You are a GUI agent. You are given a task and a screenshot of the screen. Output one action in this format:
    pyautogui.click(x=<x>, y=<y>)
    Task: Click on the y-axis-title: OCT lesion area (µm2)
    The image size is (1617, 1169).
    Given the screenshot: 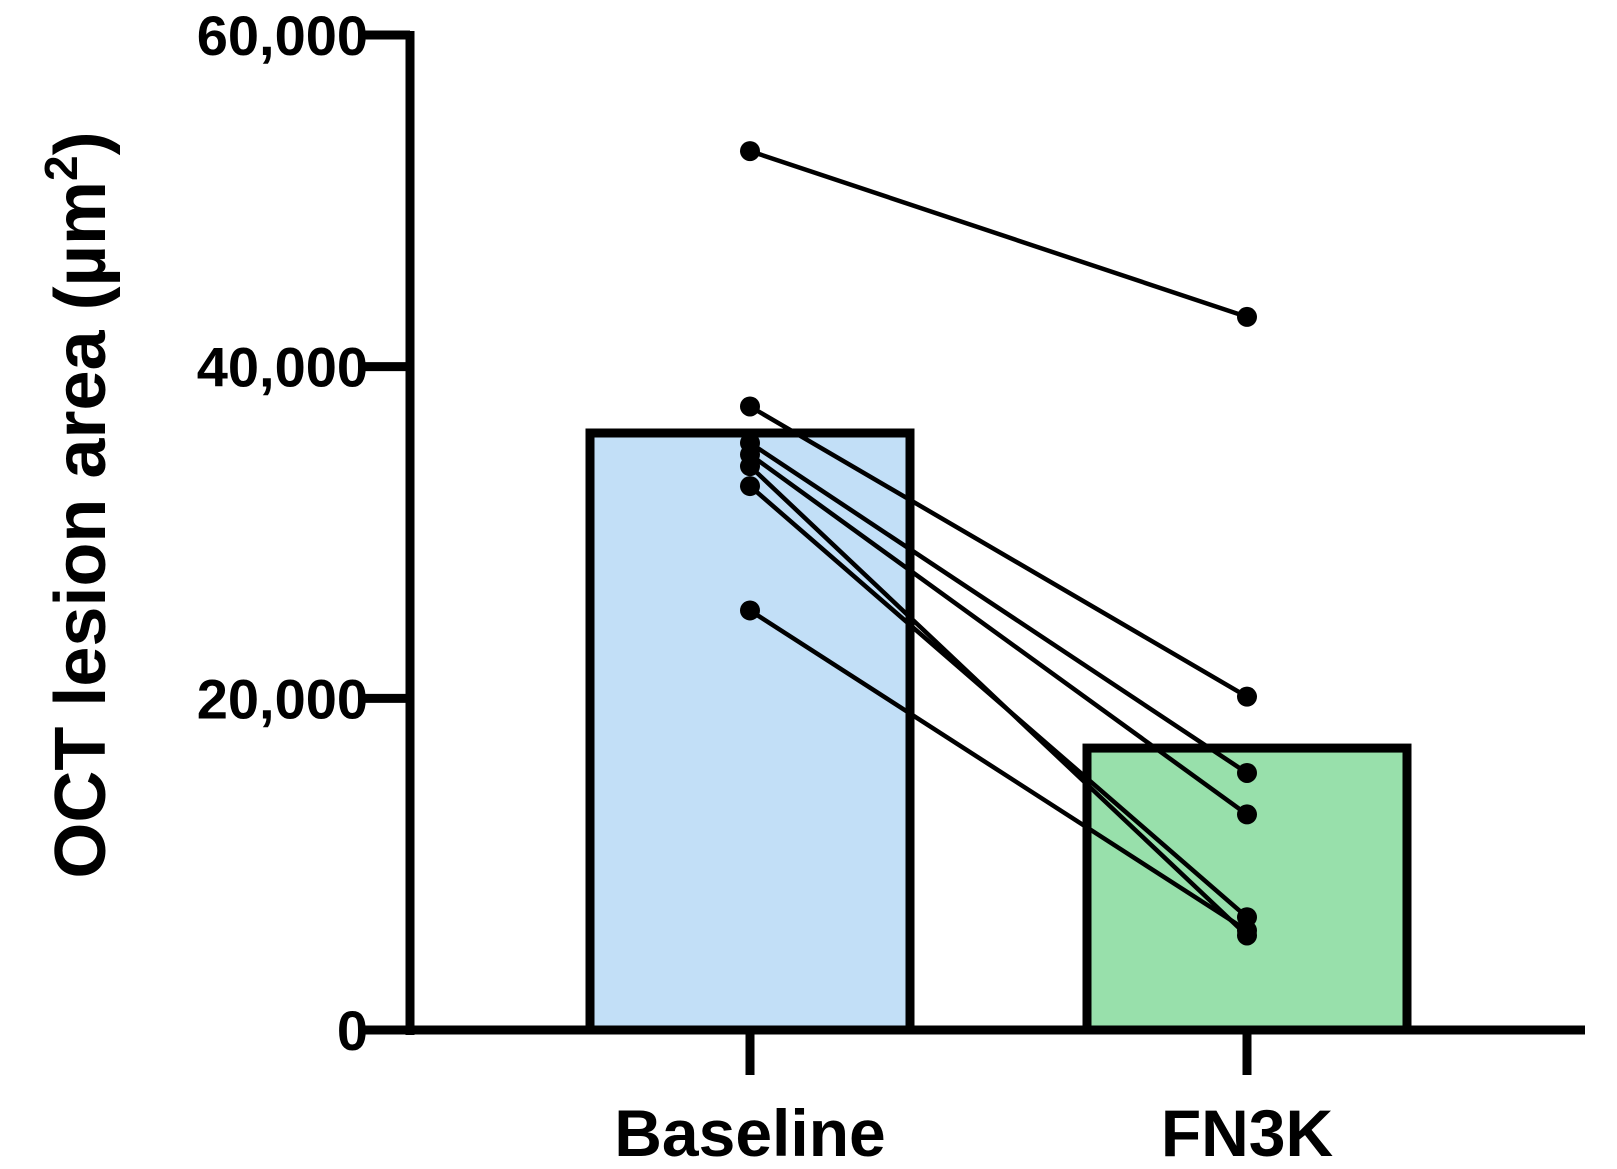 What is the action you would take?
    pyautogui.click(x=78, y=504)
    